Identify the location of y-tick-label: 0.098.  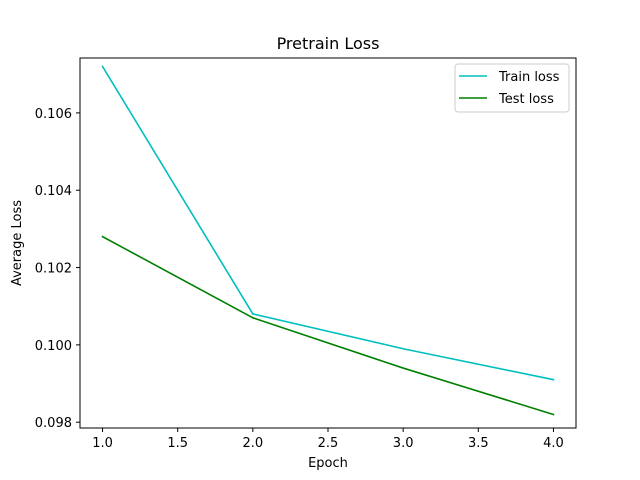
(53, 423).